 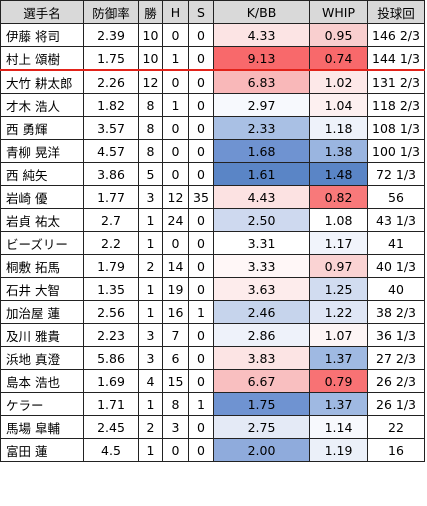 What do you see at coordinates (396, 81) in the screenshot?
I see `cell-innings: 131 2/3` at bounding box center [396, 81].